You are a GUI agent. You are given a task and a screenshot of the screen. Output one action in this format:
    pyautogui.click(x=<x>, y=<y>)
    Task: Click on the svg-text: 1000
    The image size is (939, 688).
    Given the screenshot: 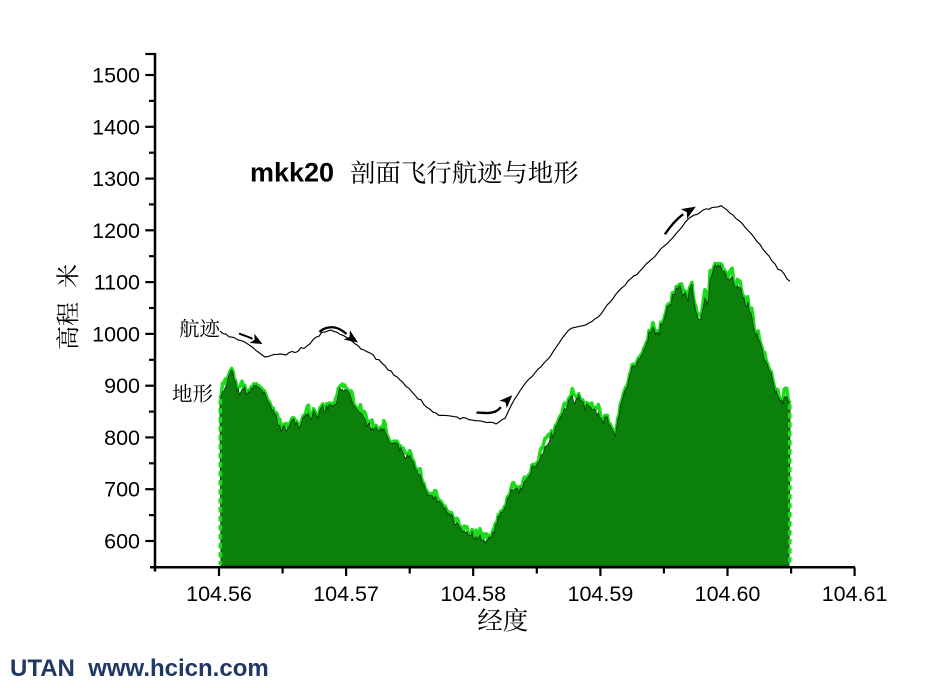 What is the action you would take?
    pyautogui.click(x=116, y=334)
    